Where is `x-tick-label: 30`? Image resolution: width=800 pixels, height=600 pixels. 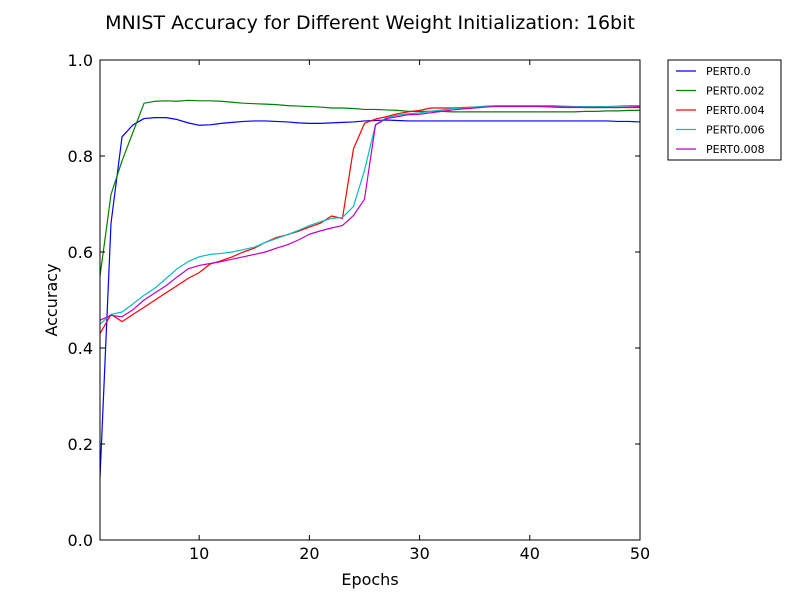 x-tick-label: 30 is located at coordinates (419, 553).